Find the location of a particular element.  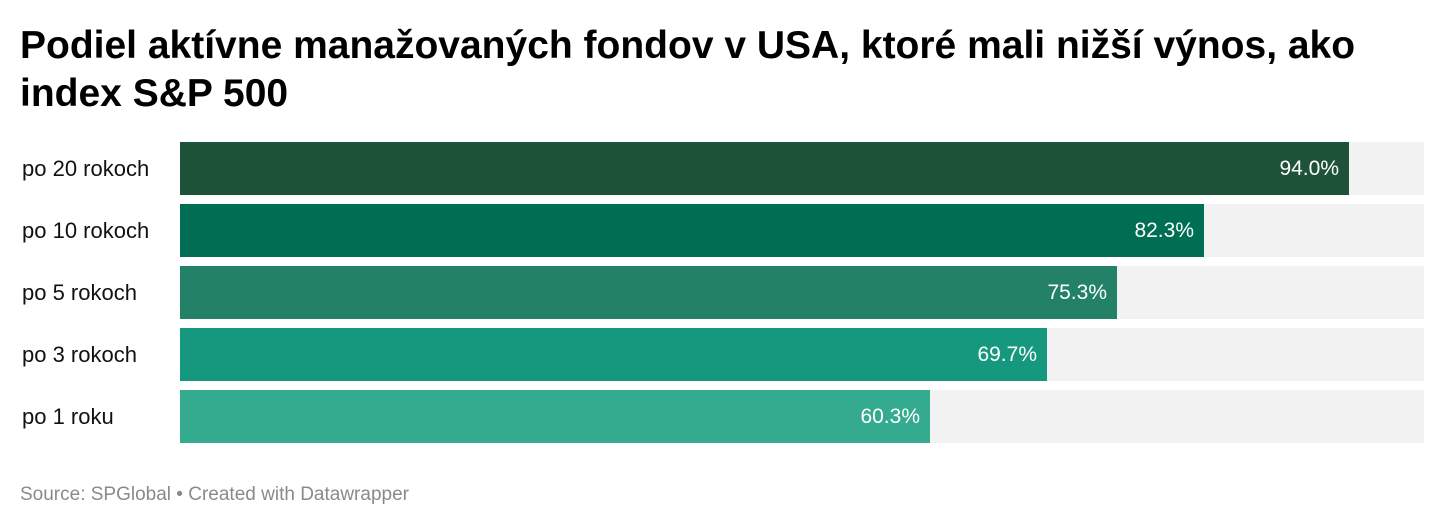

bar-row: po 20 rokoch 94.0% is located at coordinates (723, 168).